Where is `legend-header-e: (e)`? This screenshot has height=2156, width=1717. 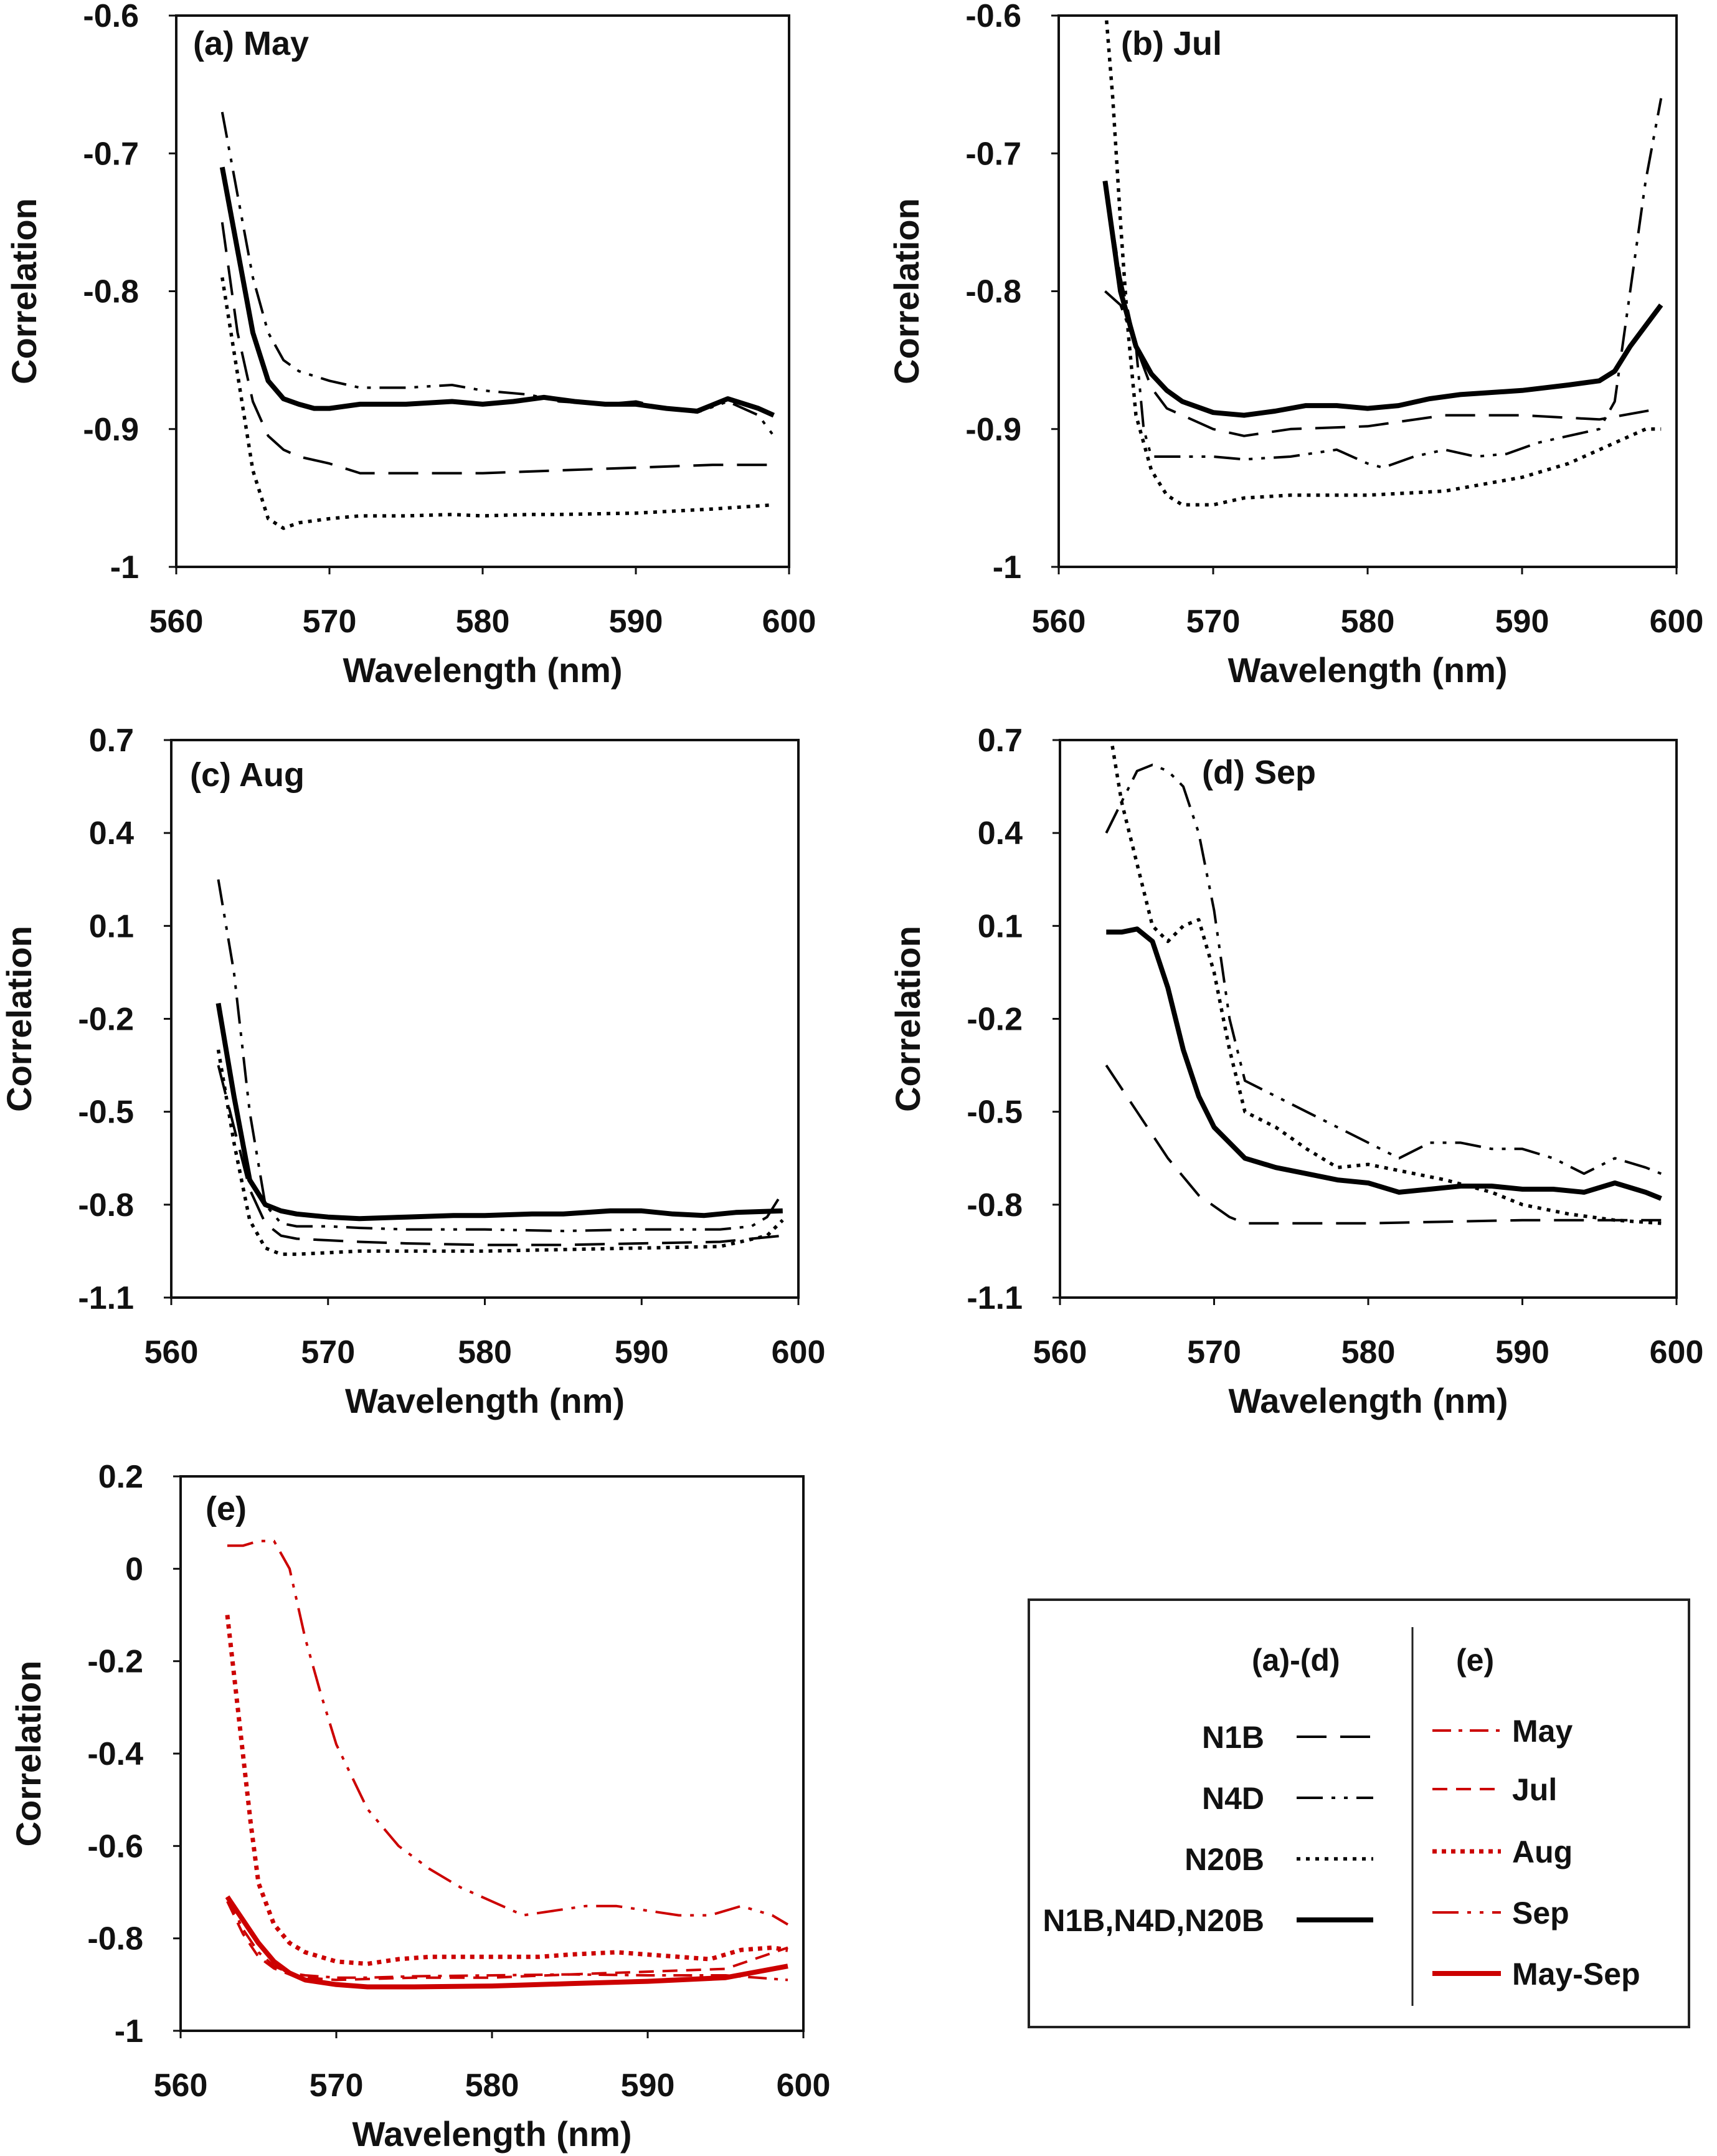 legend-header-e: (e) is located at coordinates (1475, 1660).